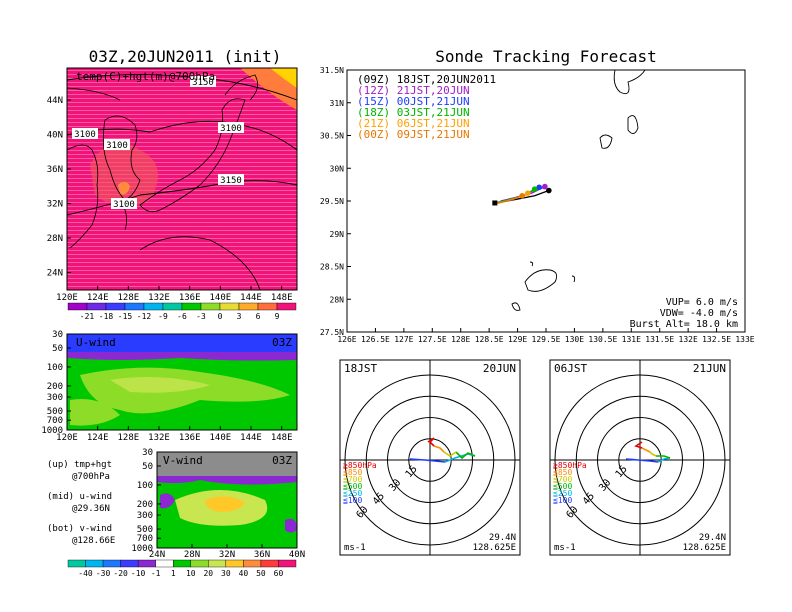 This screenshot has width=792, height=612. What do you see at coordinates (631, 339) in the screenshot?
I see `x-tick-label: 131E` at bounding box center [631, 339].